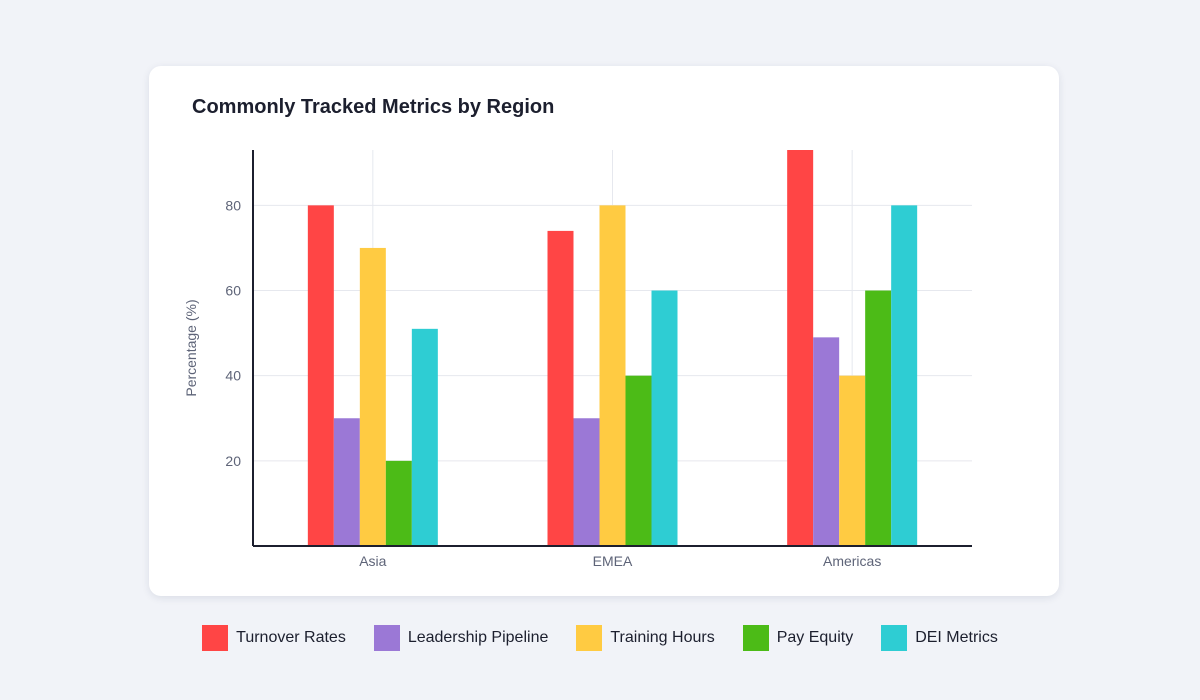 This screenshot has height=700, width=1200. I want to click on legend-item-turnover-rates: Turnover Rates, so click(274, 638).